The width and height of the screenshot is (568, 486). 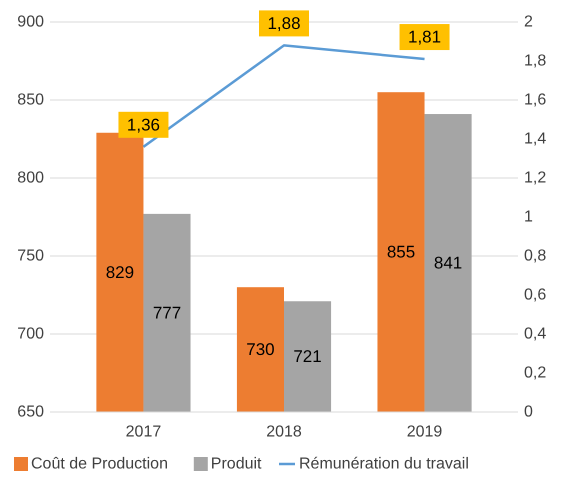 I want to click on y-tick-label: 750, so click(x=30, y=256).